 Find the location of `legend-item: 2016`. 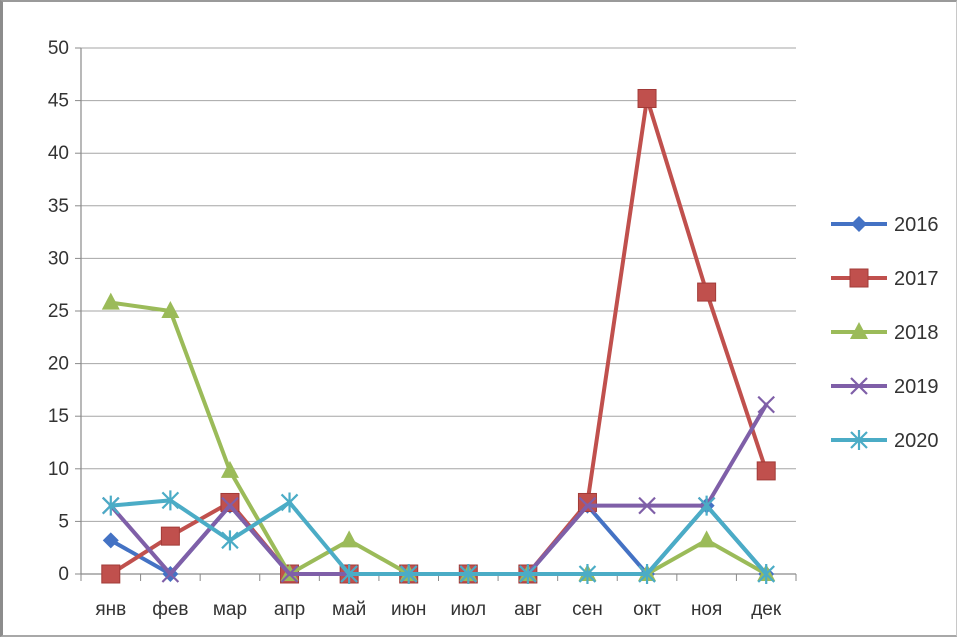

legend-item: 2016 is located at coordinates (885, 225).